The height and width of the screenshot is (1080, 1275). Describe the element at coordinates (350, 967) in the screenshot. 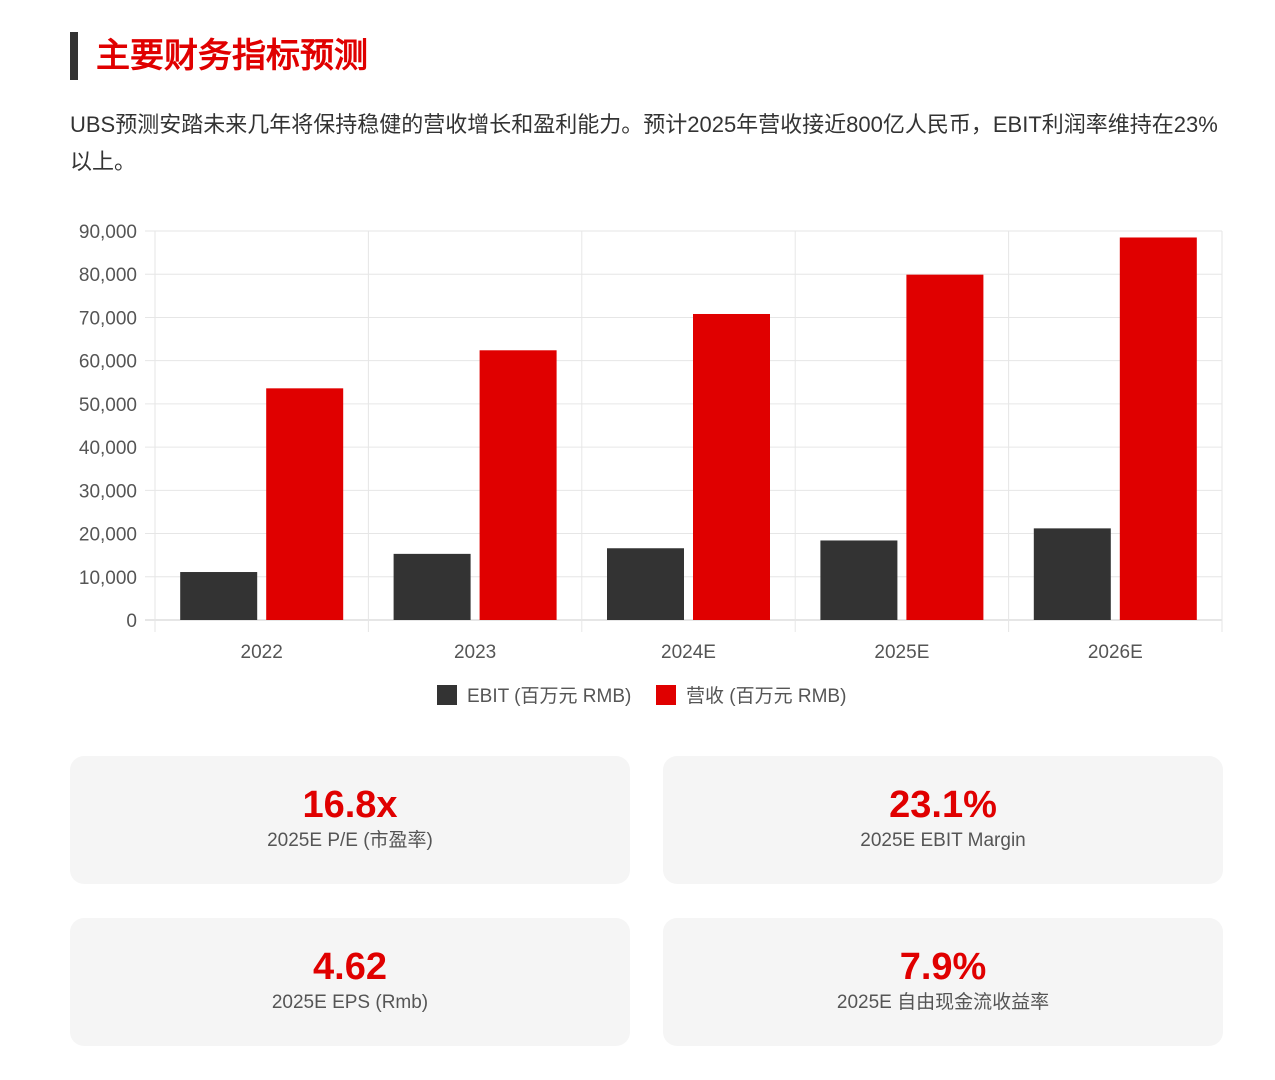

I see `metric-value: 4.62` at that location.